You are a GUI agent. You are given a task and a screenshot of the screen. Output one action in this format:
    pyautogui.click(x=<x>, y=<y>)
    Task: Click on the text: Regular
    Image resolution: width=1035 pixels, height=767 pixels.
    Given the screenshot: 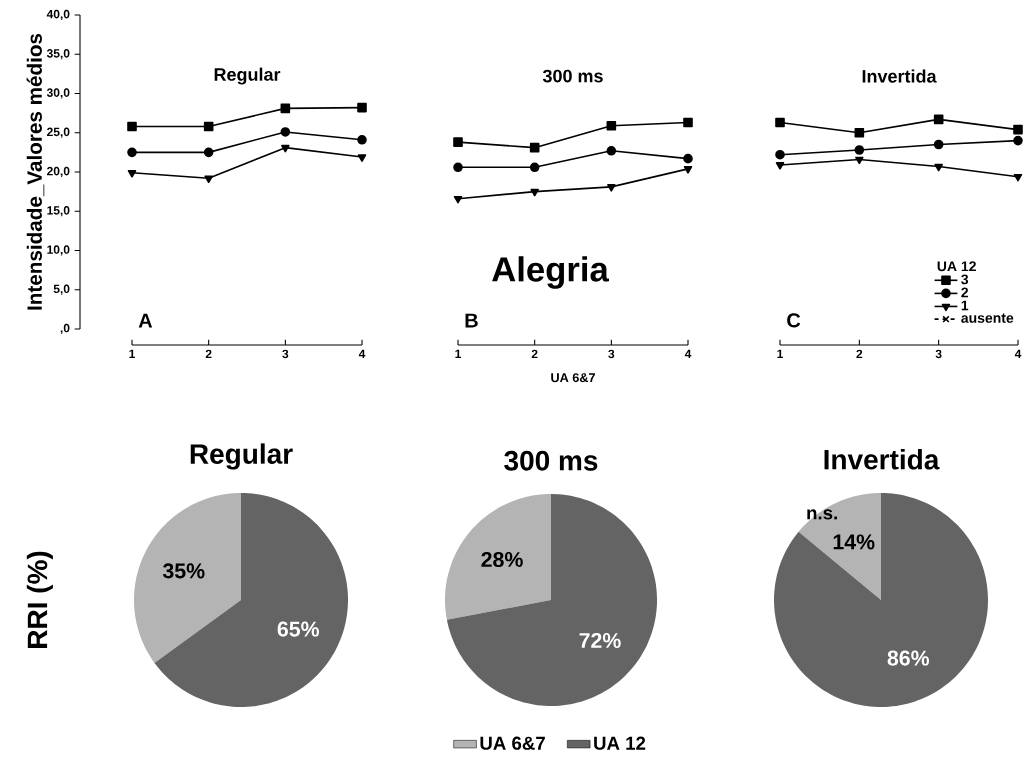 What is the action you would take?
    pyautogui.click(x=247, y=76)
    